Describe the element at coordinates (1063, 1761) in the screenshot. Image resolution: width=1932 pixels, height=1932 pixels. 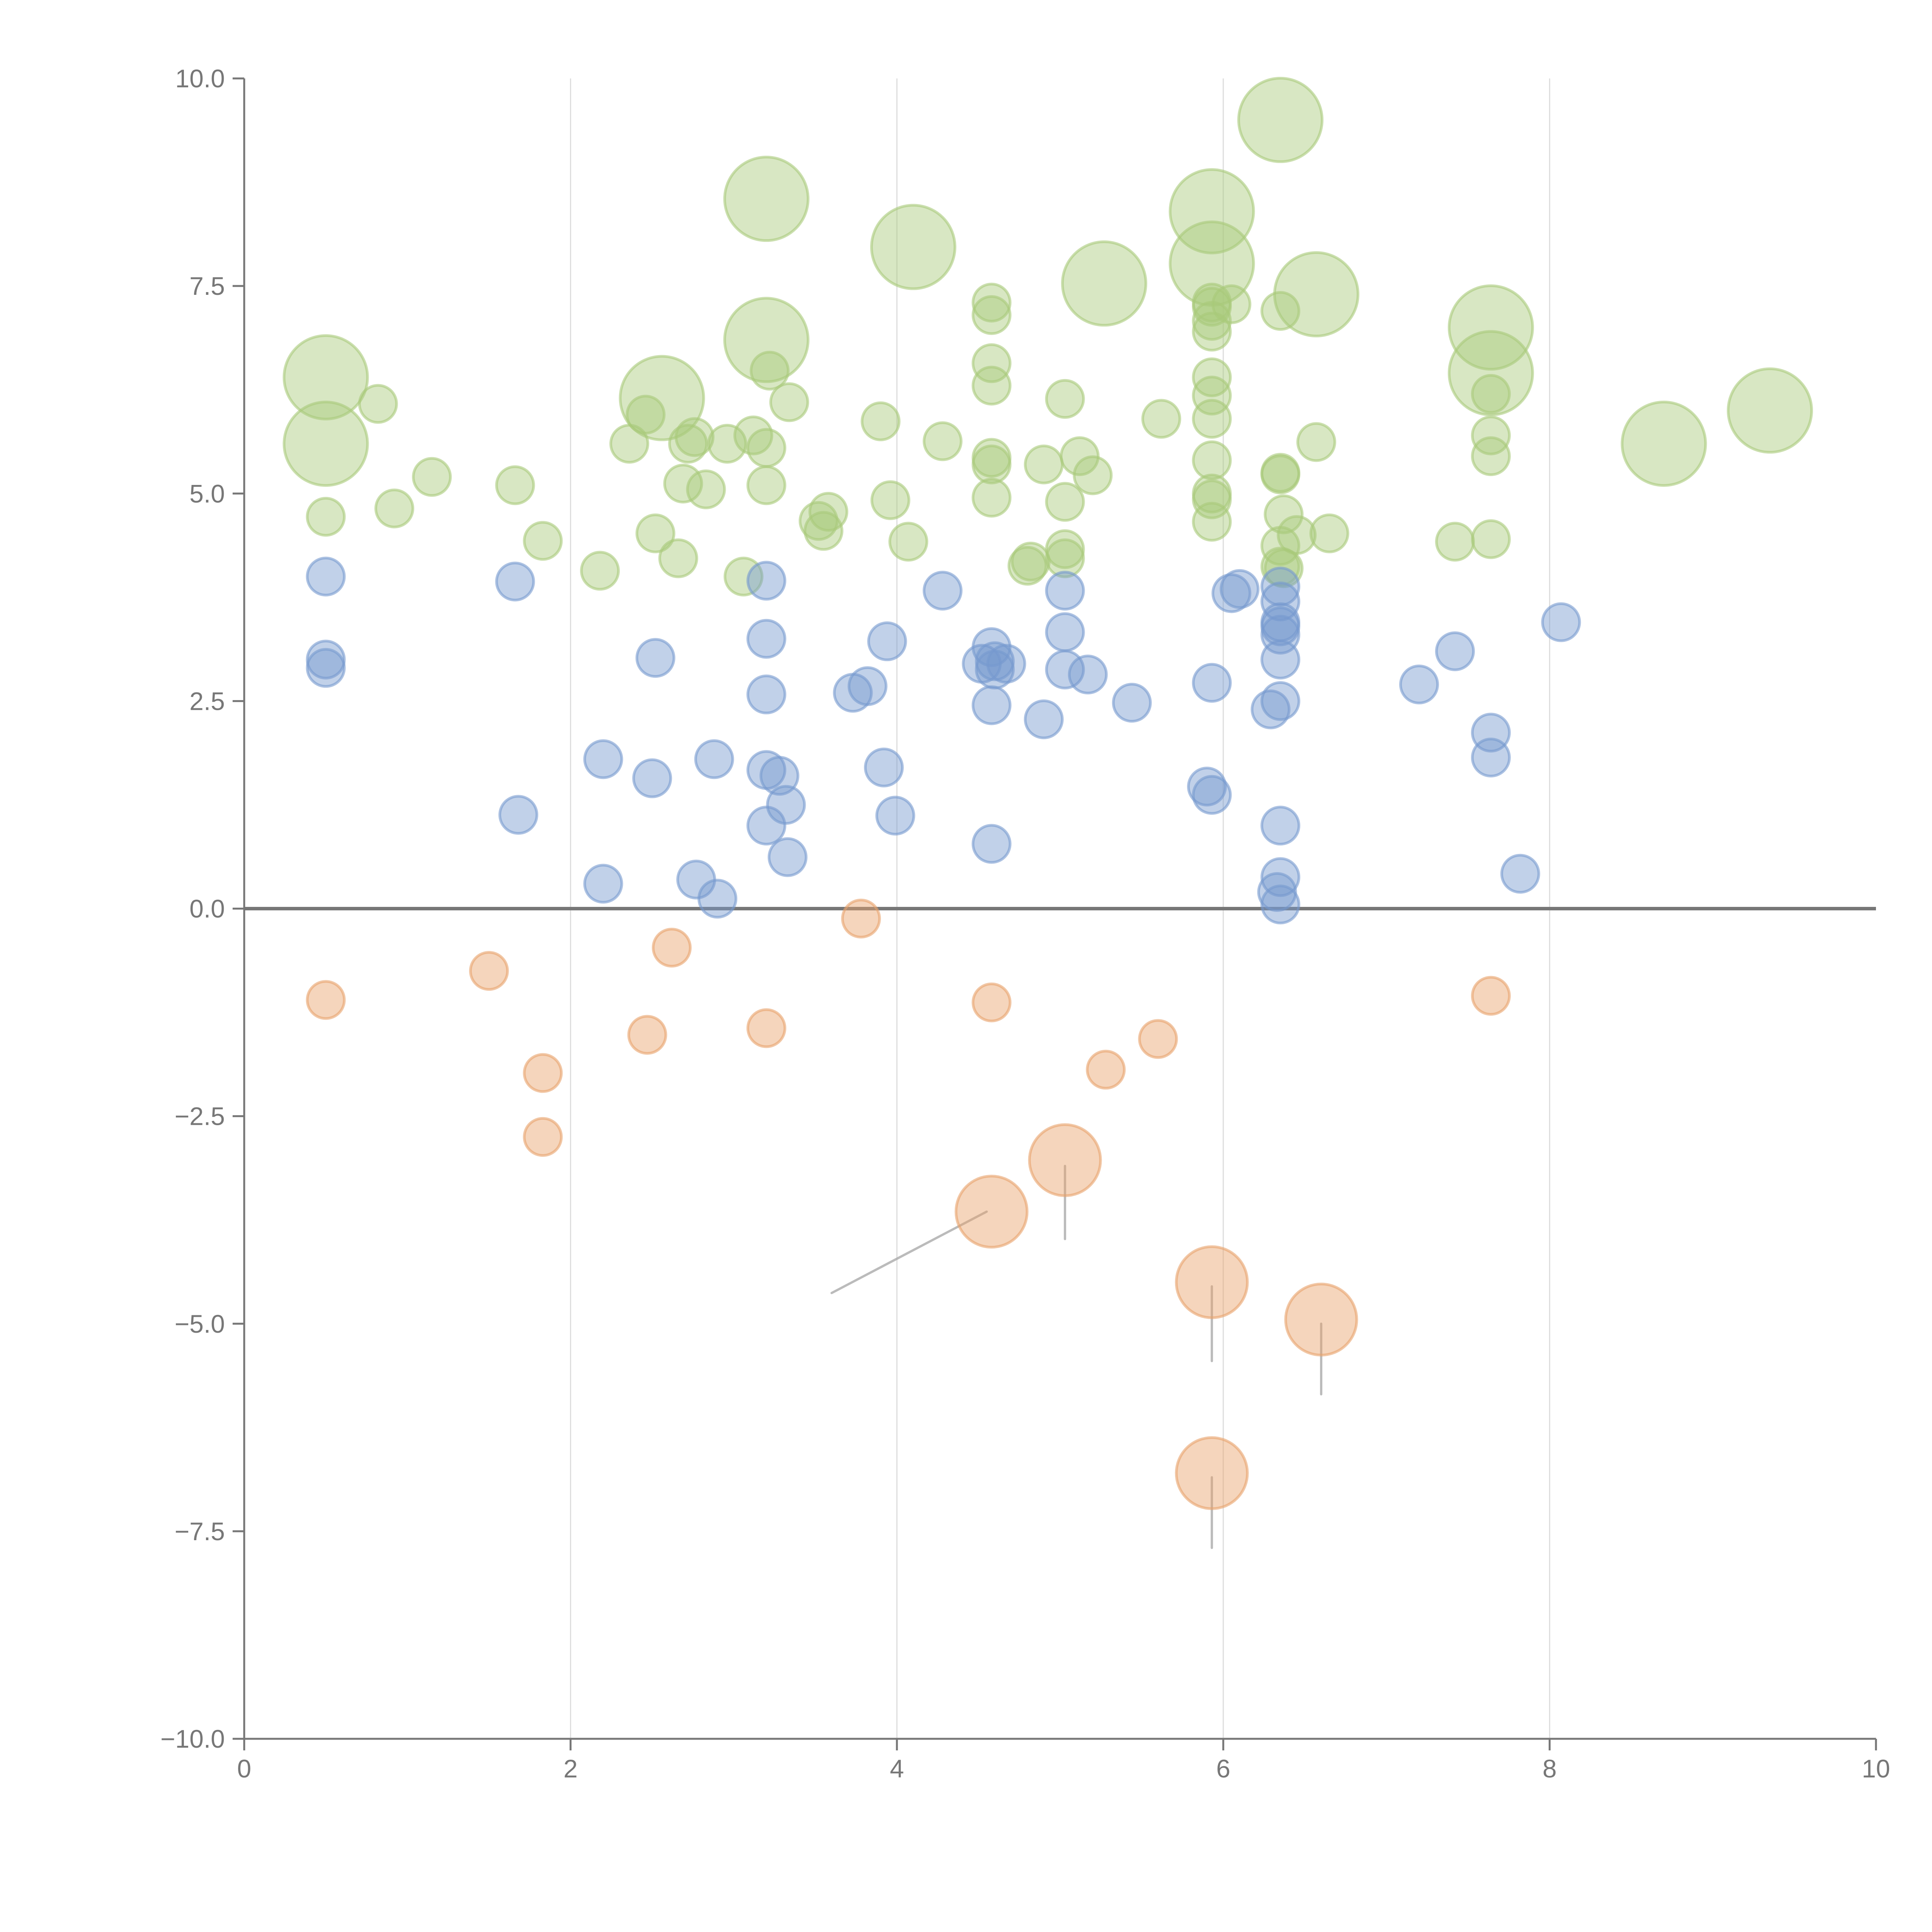
I see `x-axis-ticks: 0 2 4 6 8 10` at that location.